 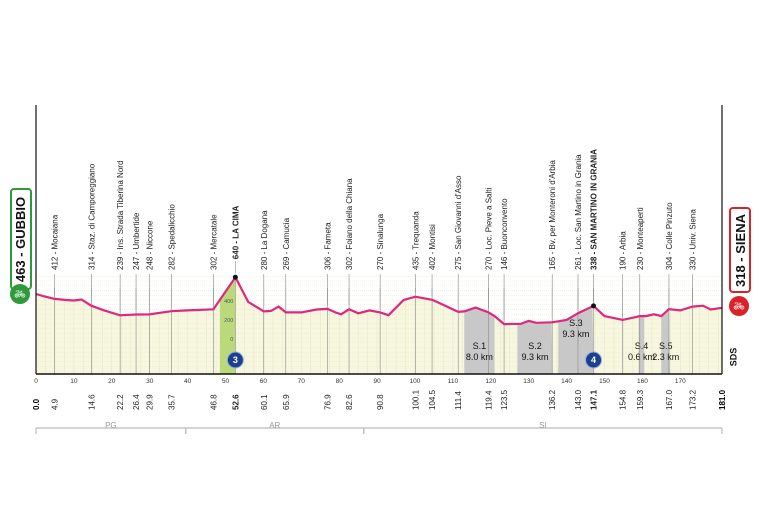 I want to click on sector-length: 8.0 km, so click(x=479, y=357).